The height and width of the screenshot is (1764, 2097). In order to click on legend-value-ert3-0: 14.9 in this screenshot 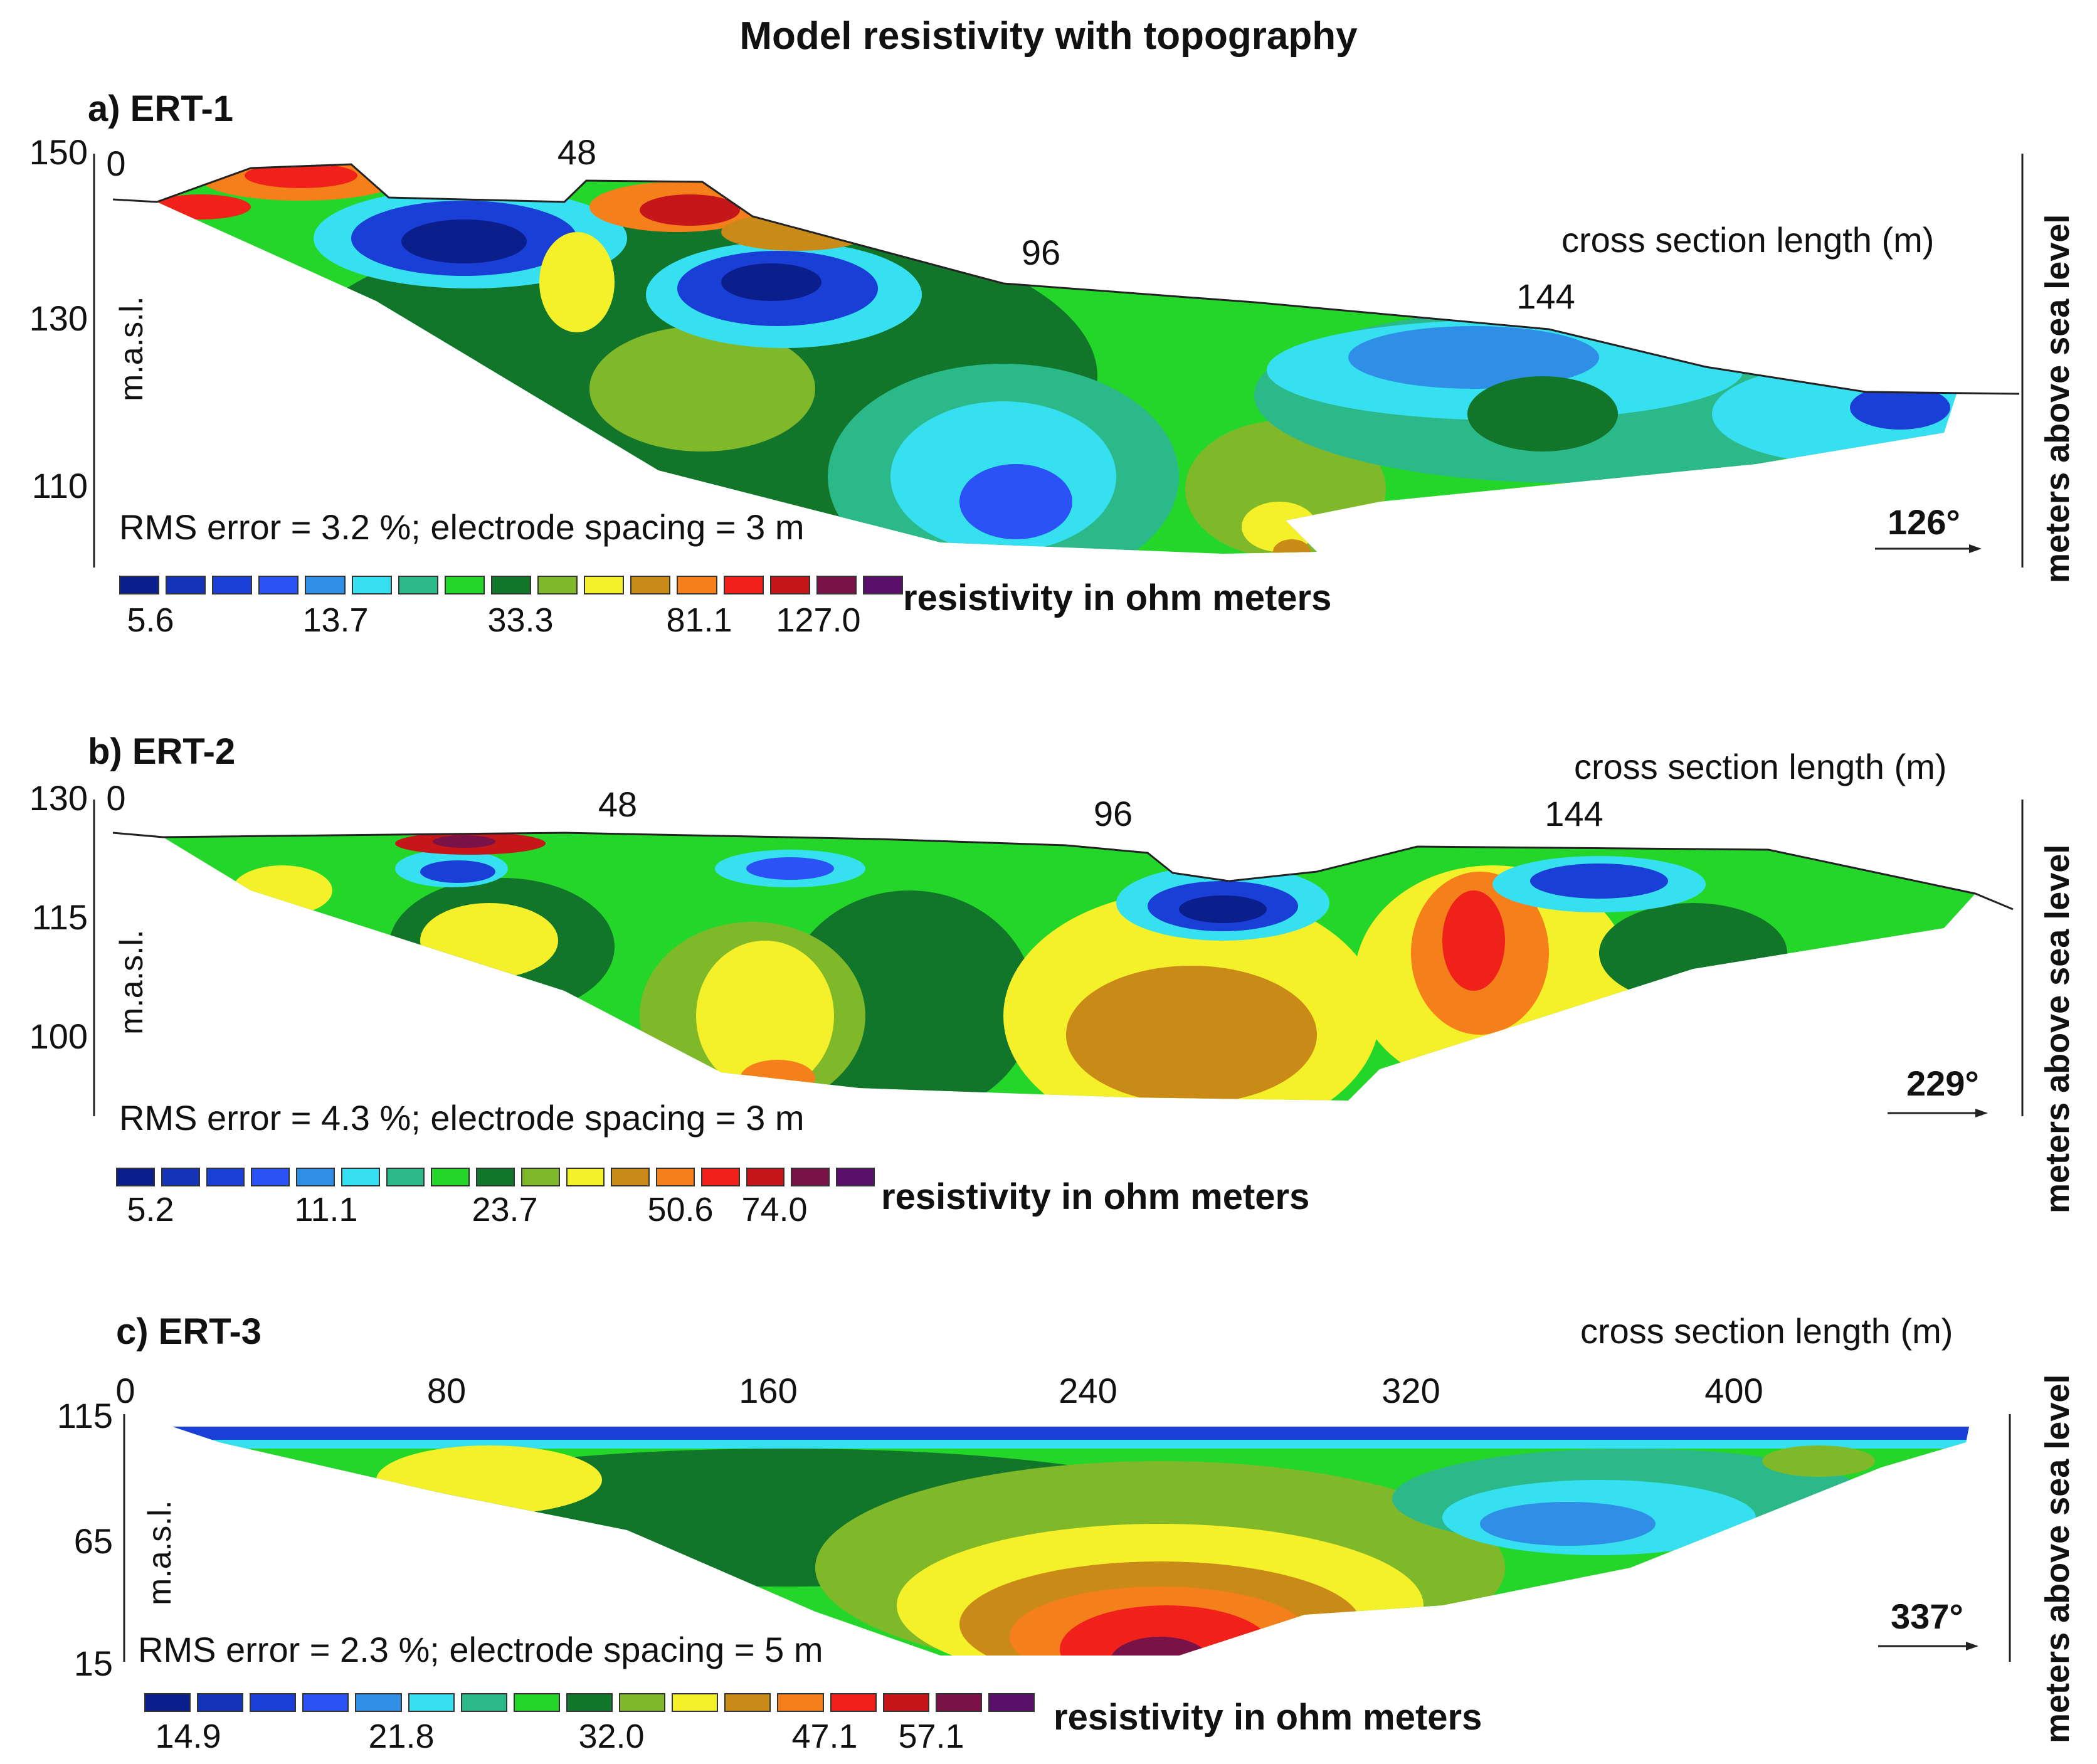, I will do `click(188, 1736)`.